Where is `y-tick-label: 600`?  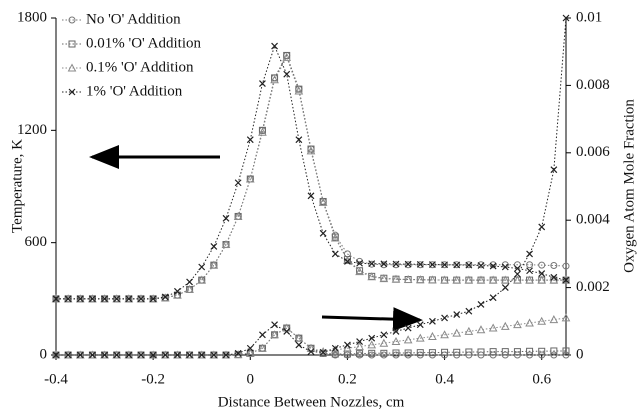
y-tick-label: 600 is located at coordinates (36, 242).